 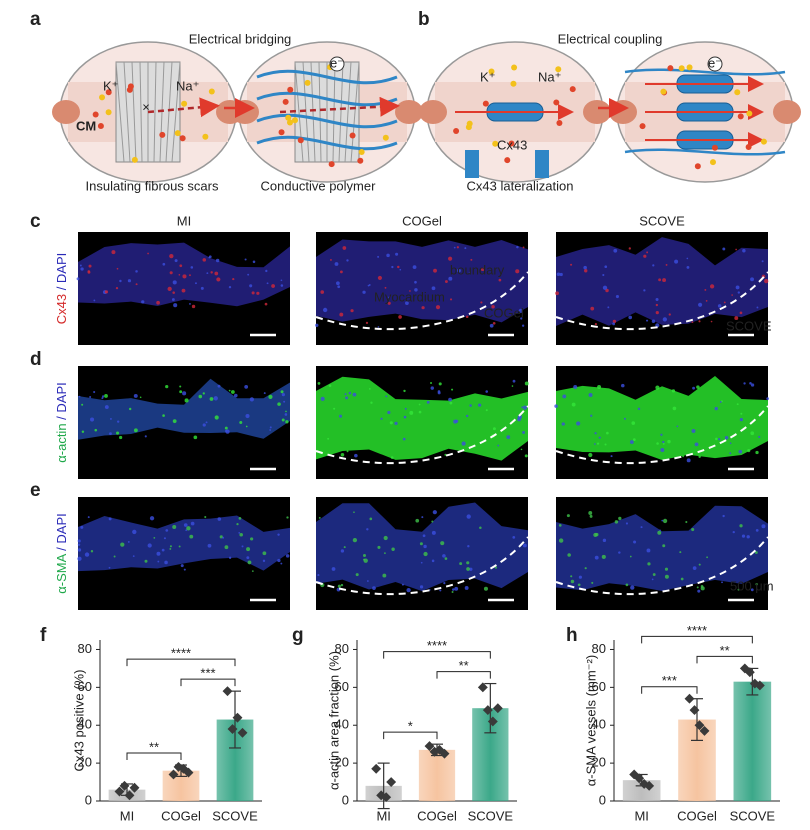 What do you see at coordinates (623, 112) in the screenshot?
I see `cell-end` at bounding box center [623, 112].